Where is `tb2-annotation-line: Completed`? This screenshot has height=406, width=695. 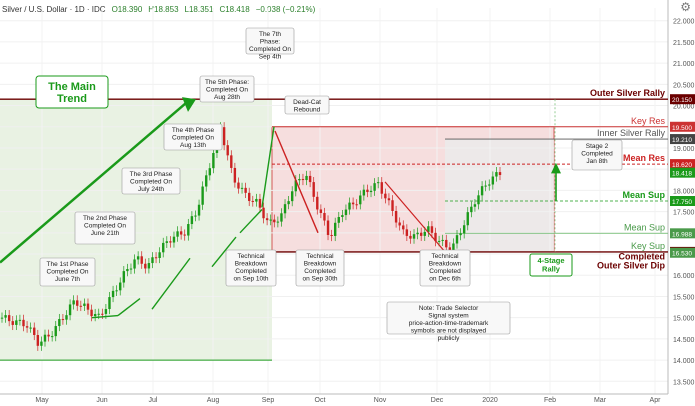
tb2-annotation-line: Completed is located at coordinates (320, 271).